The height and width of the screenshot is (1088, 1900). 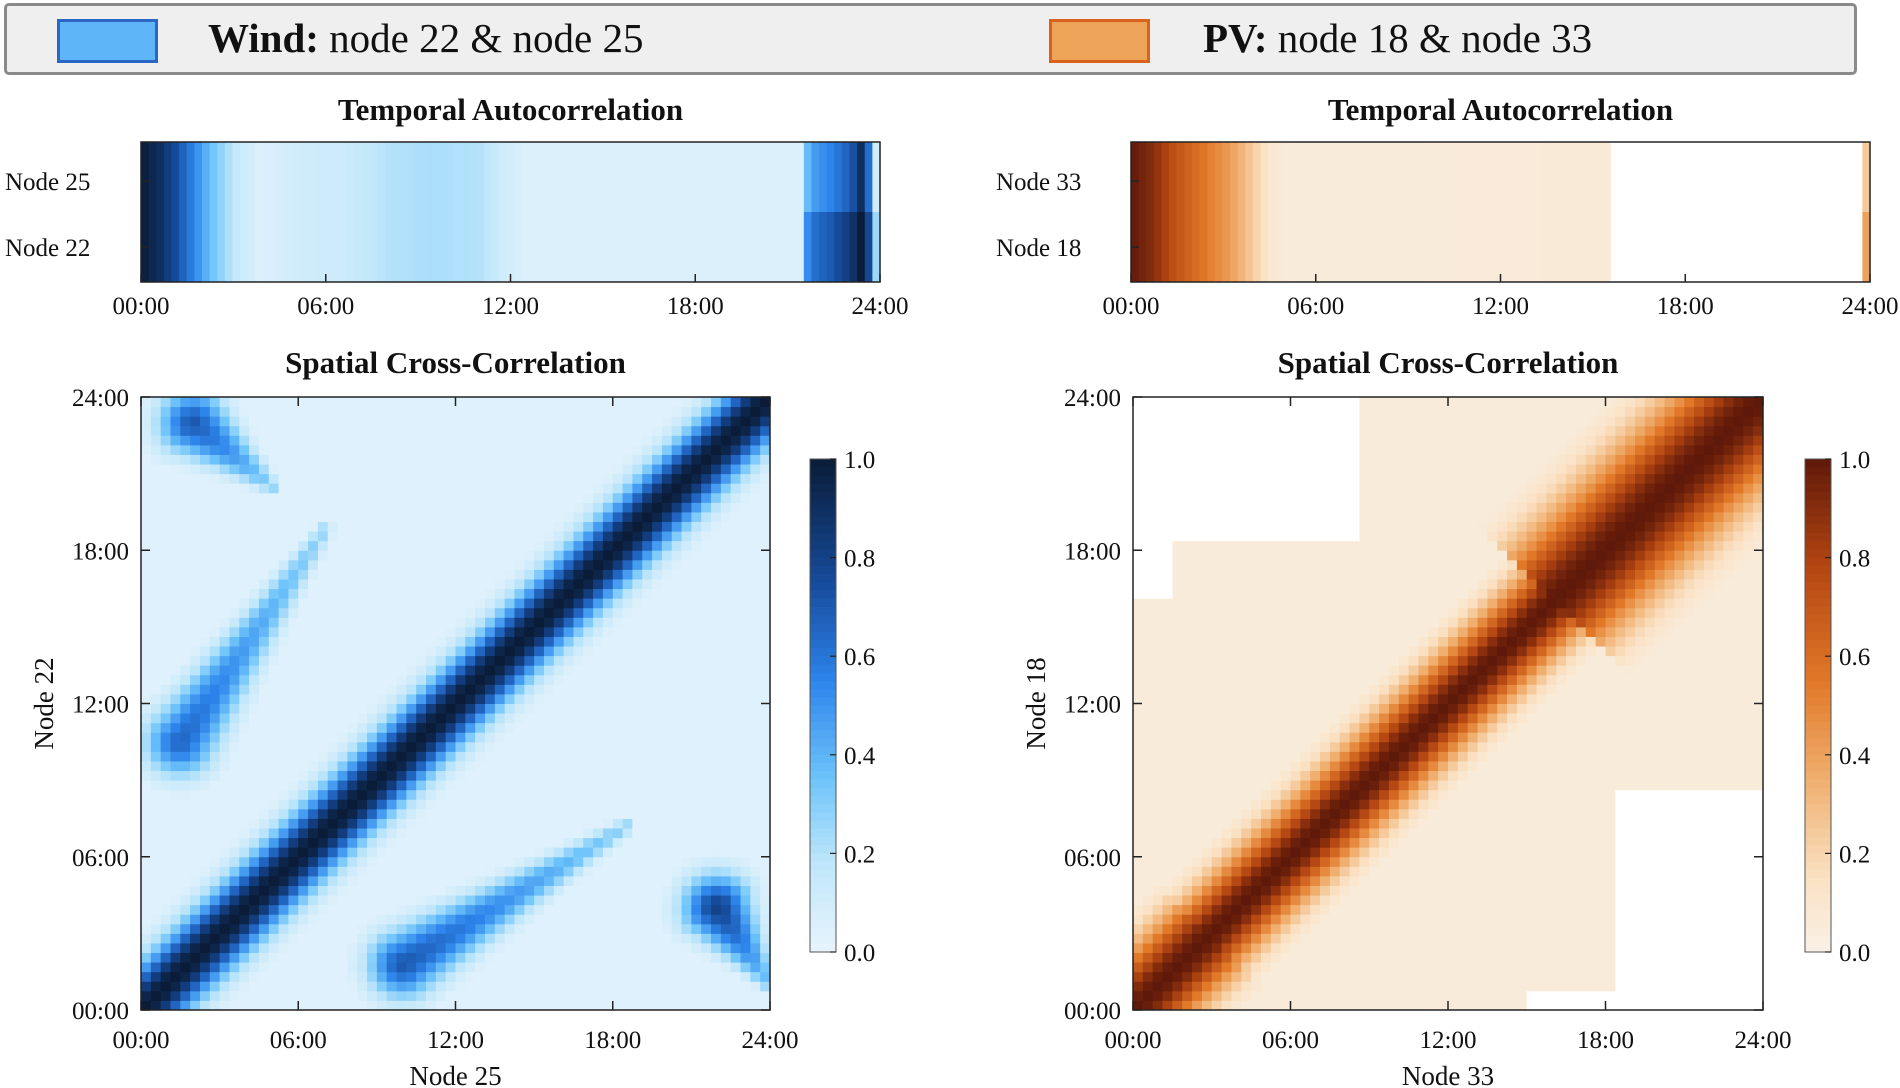 I want to click on wind_spatial-x-tick-label: 18:00, so click(x=612, y=1040).